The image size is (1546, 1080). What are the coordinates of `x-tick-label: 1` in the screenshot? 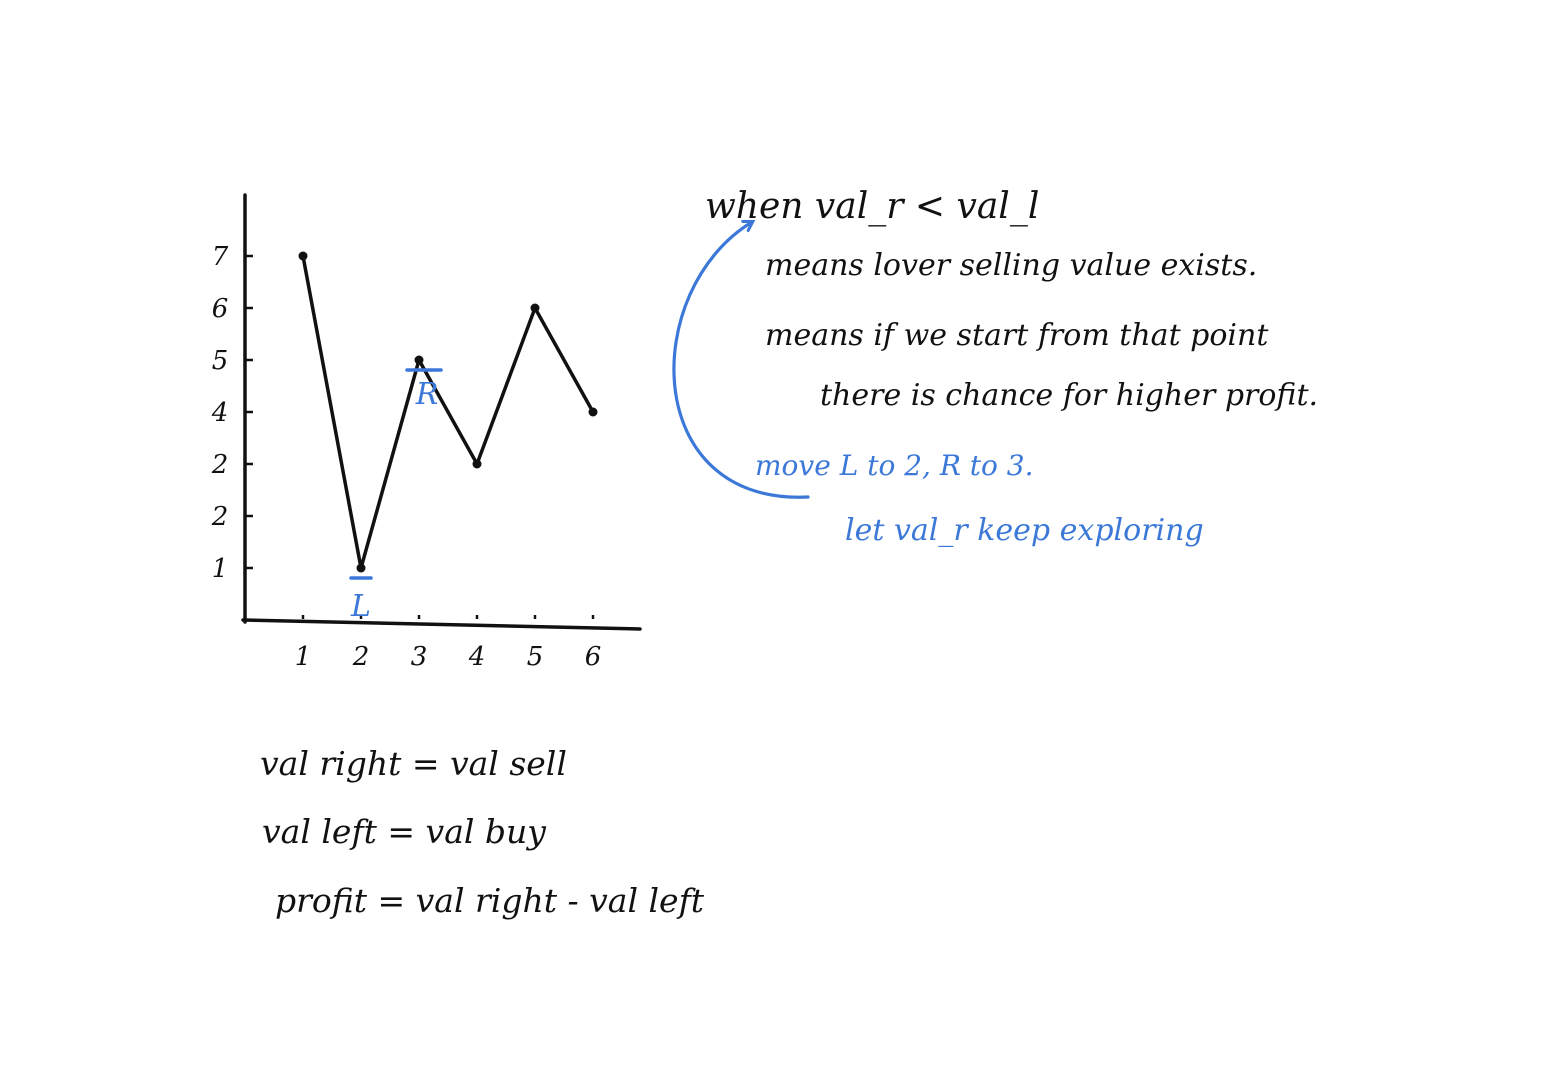 It's located at (303, 657).